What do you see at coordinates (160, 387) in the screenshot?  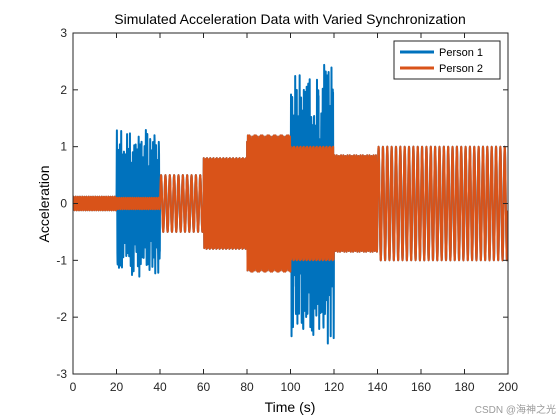 I see `x-tick-label: 40` at bounding box center [160, 387].